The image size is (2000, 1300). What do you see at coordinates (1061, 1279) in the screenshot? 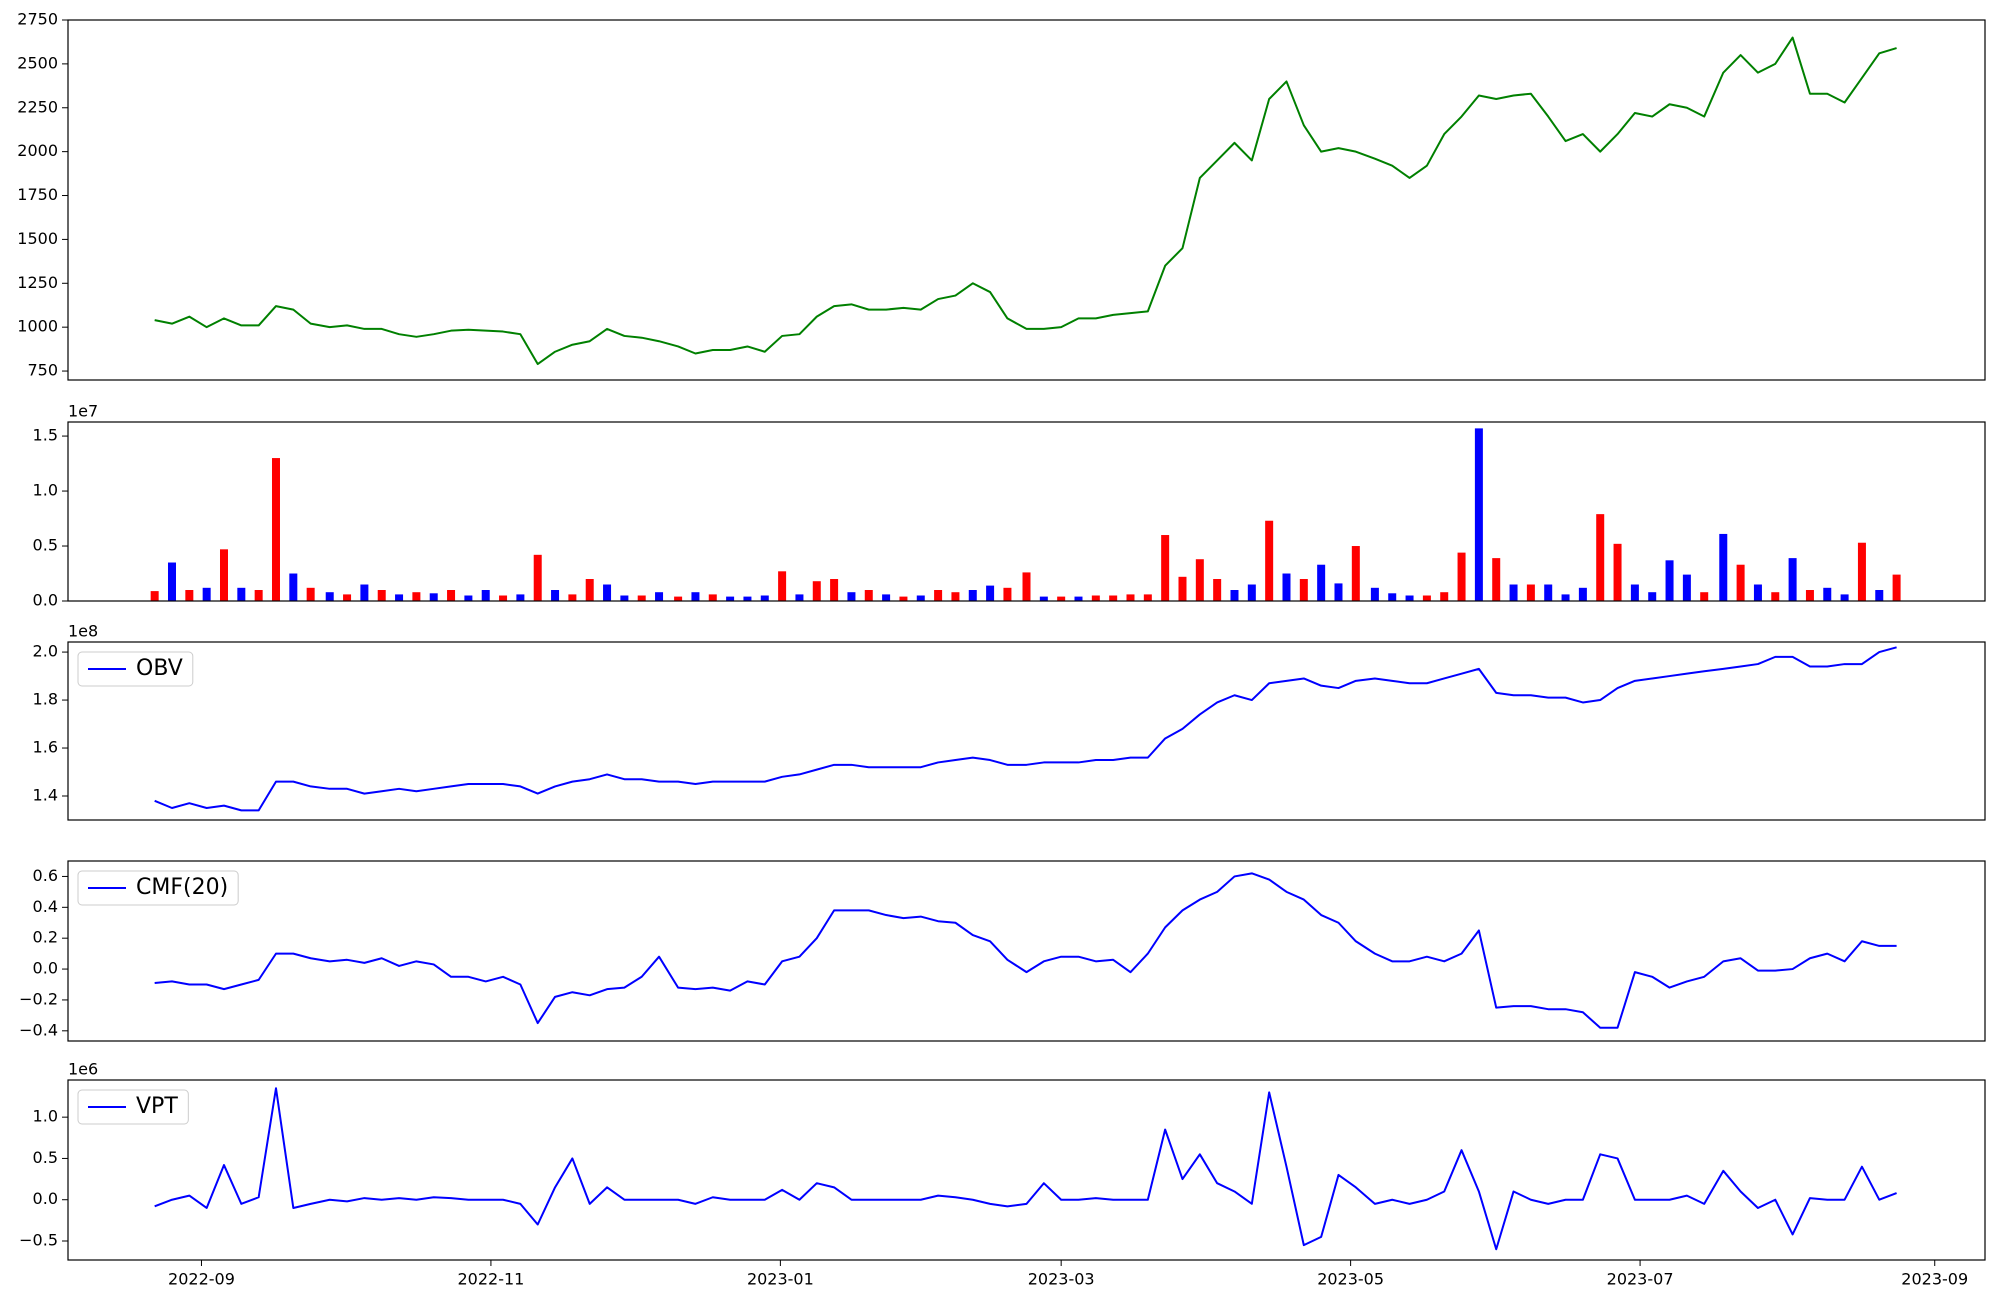
I see `x-tick-label: 2023-03` at bounding box center [1061, 1279].